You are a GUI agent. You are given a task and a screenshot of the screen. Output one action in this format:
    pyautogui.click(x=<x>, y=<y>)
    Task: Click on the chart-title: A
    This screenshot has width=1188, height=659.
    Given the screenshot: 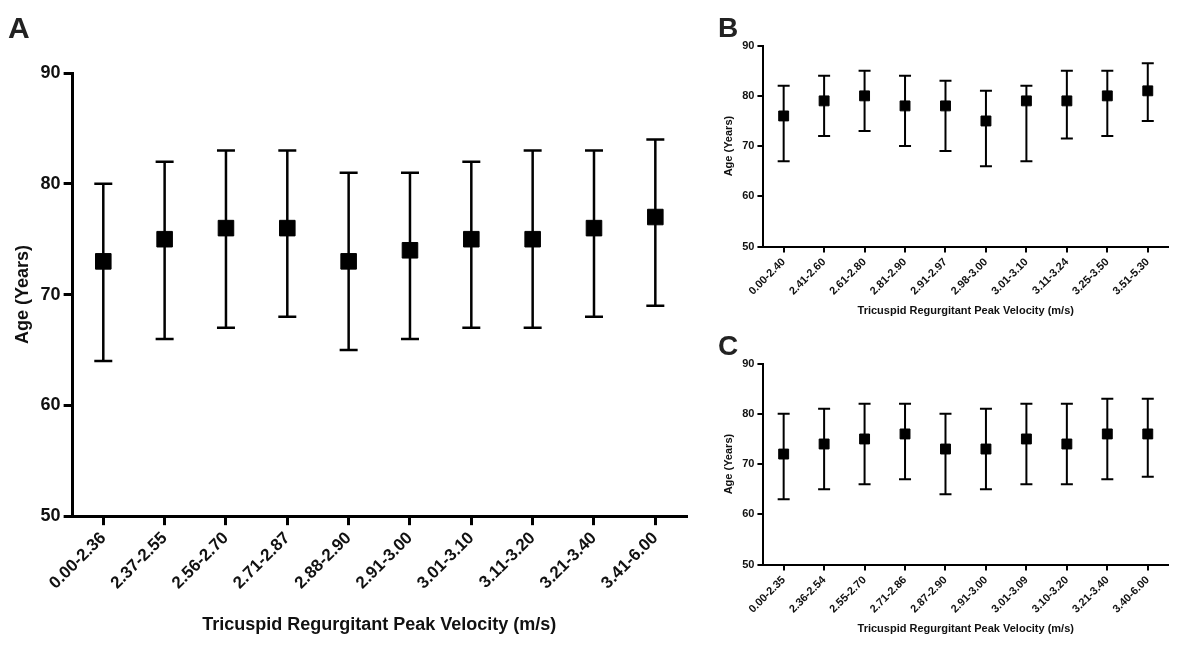 What is the action you would take?
    pyautogui.click(x=19, y=28)
    